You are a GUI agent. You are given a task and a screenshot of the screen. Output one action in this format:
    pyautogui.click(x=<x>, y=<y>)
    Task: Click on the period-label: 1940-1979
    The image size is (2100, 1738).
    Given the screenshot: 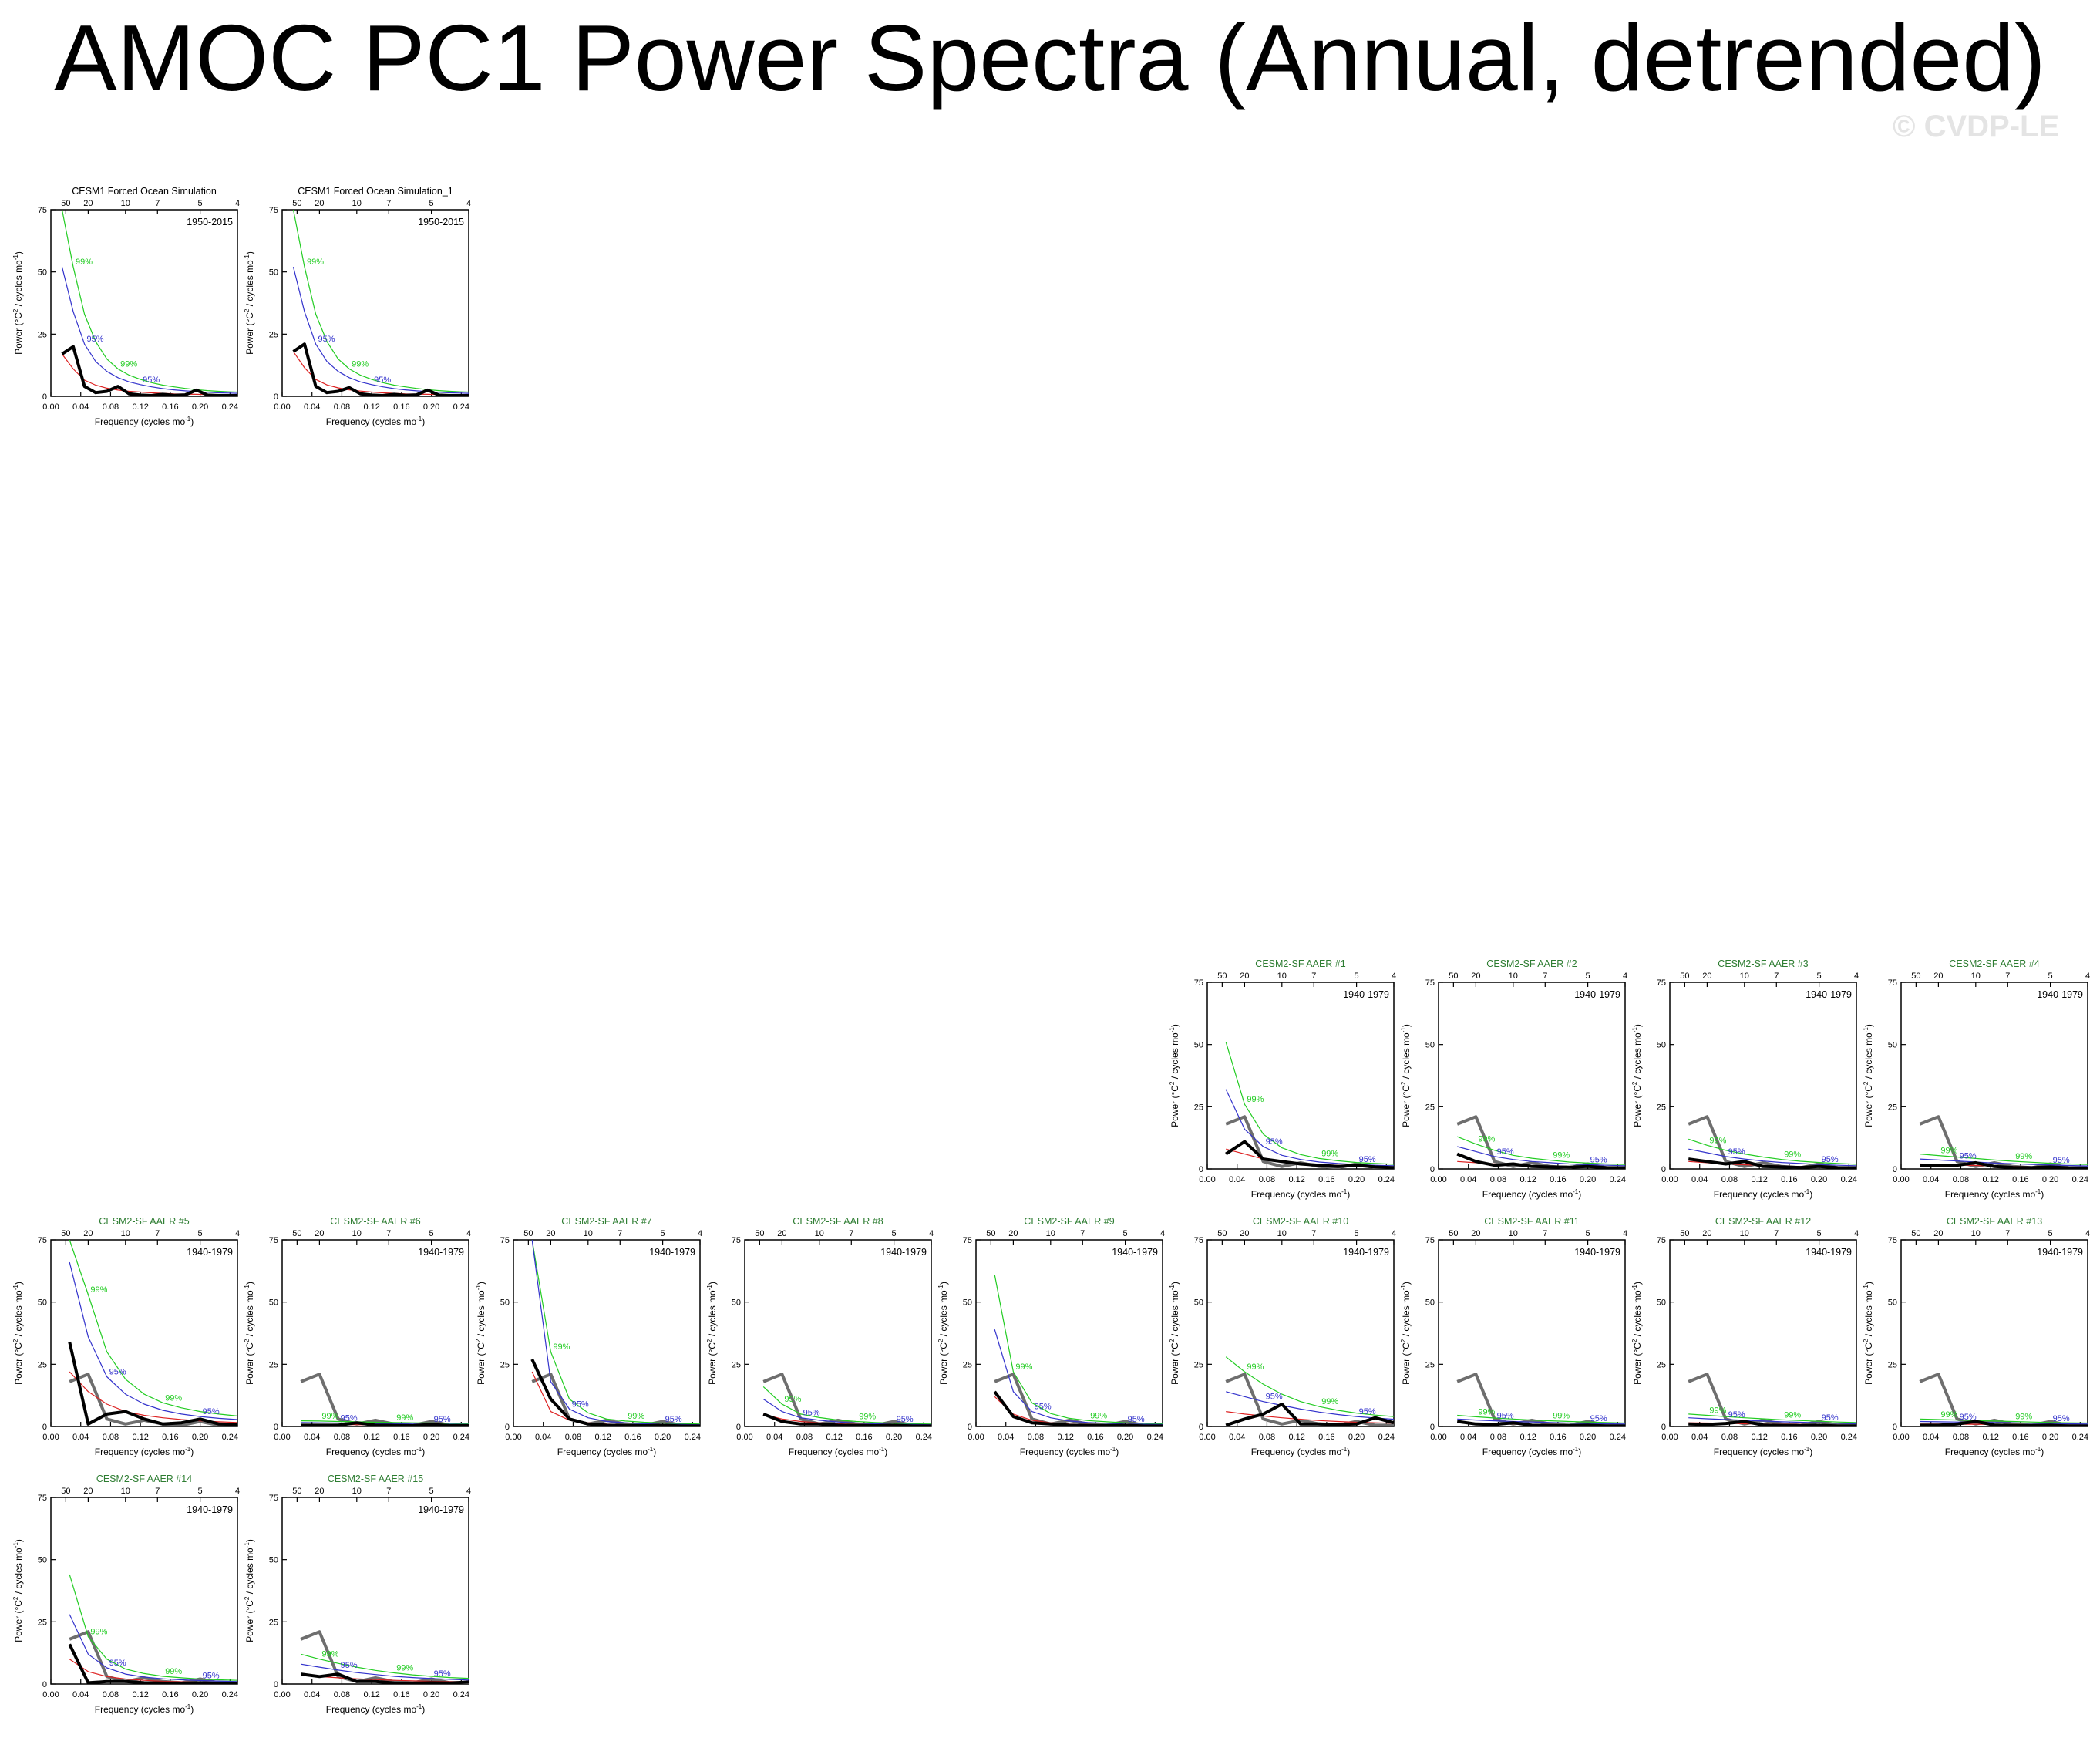 What is the action you would take?
    pyautogui.click(x=441, y=1252)
    